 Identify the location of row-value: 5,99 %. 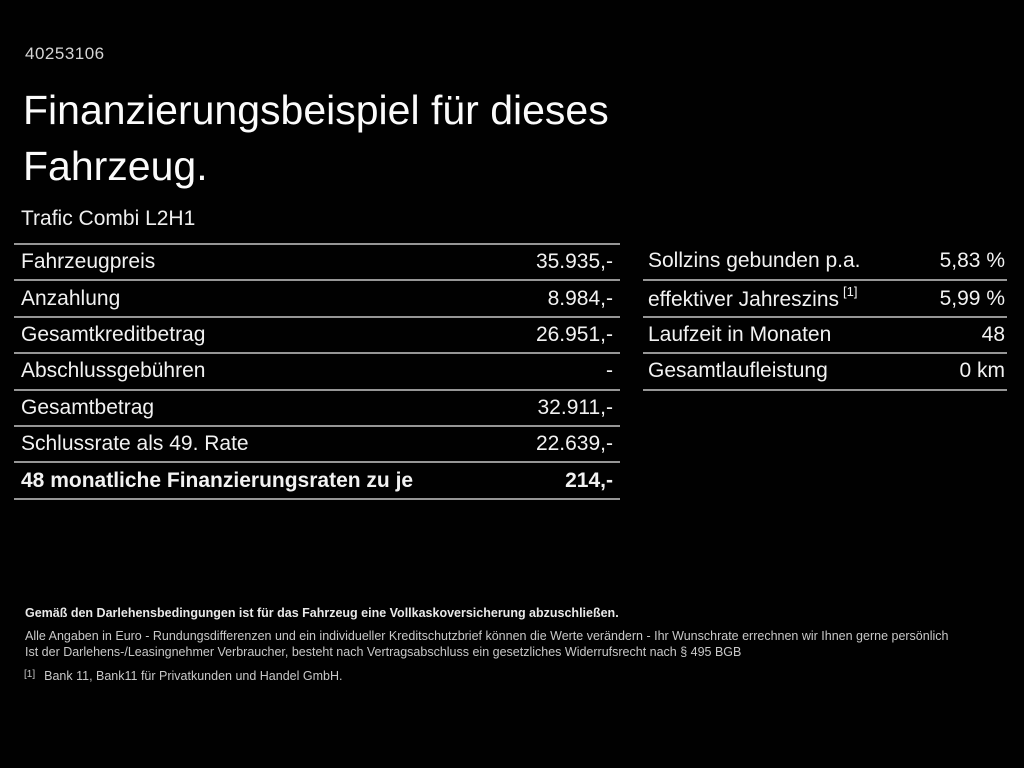
(972, 298).